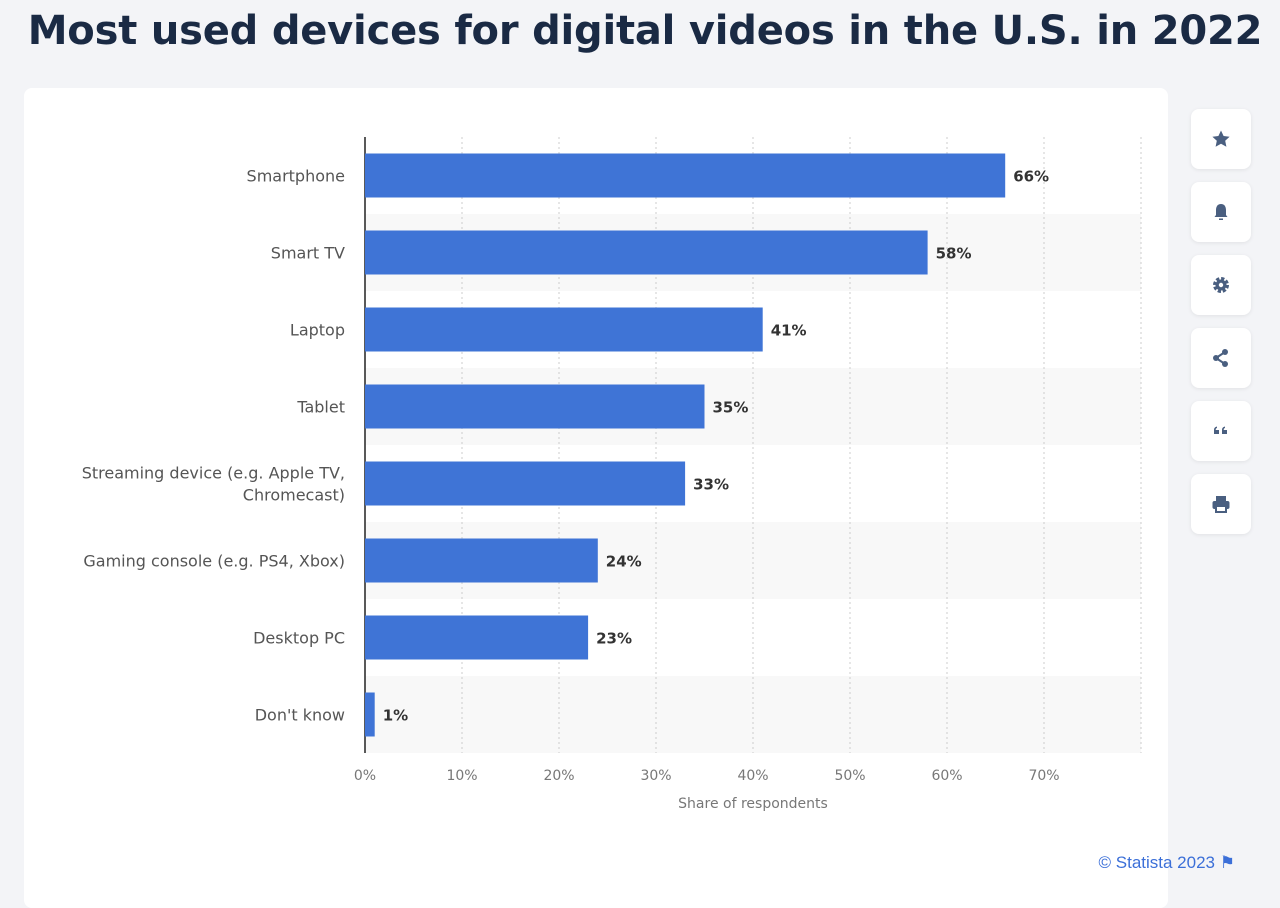 Image resolution: width=1280 pixels, height=908 pixels. What do you see at coordinates (558, 776) in the screenshot?
I see `x-tick-label: 20%` at bounding box center [558, 776].